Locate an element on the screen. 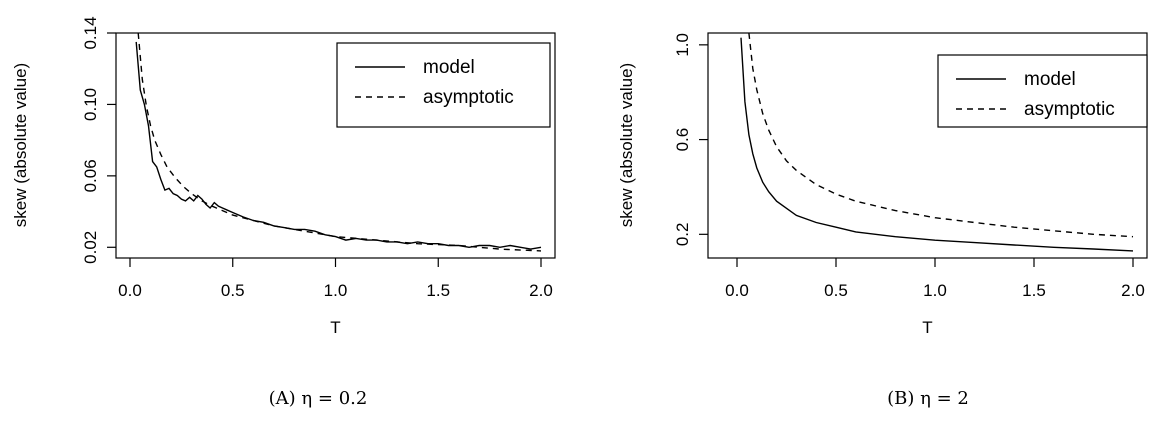 Image resolution: width=1169 pixels, height=423 pixels. y-tick-label: 0.14 is located at coordinates (90, 32).